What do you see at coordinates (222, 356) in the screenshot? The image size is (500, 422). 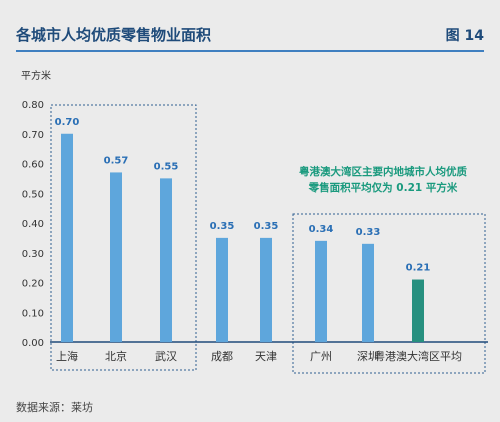 I see `category-label: 成都` at bounding box center [222, 356].